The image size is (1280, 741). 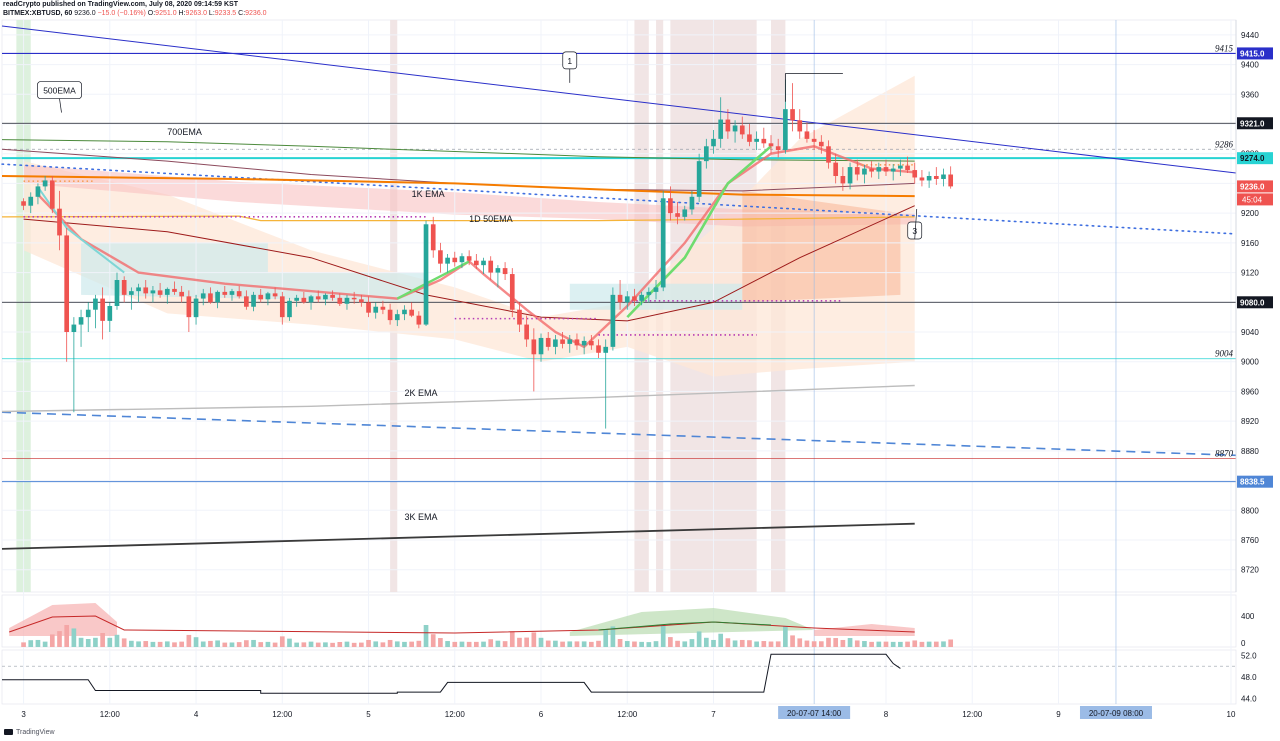 What do you see at coordinates (713, 714) in the screenshot?
I see `time-axis-tick: 7` at bounding box center [713, 714].